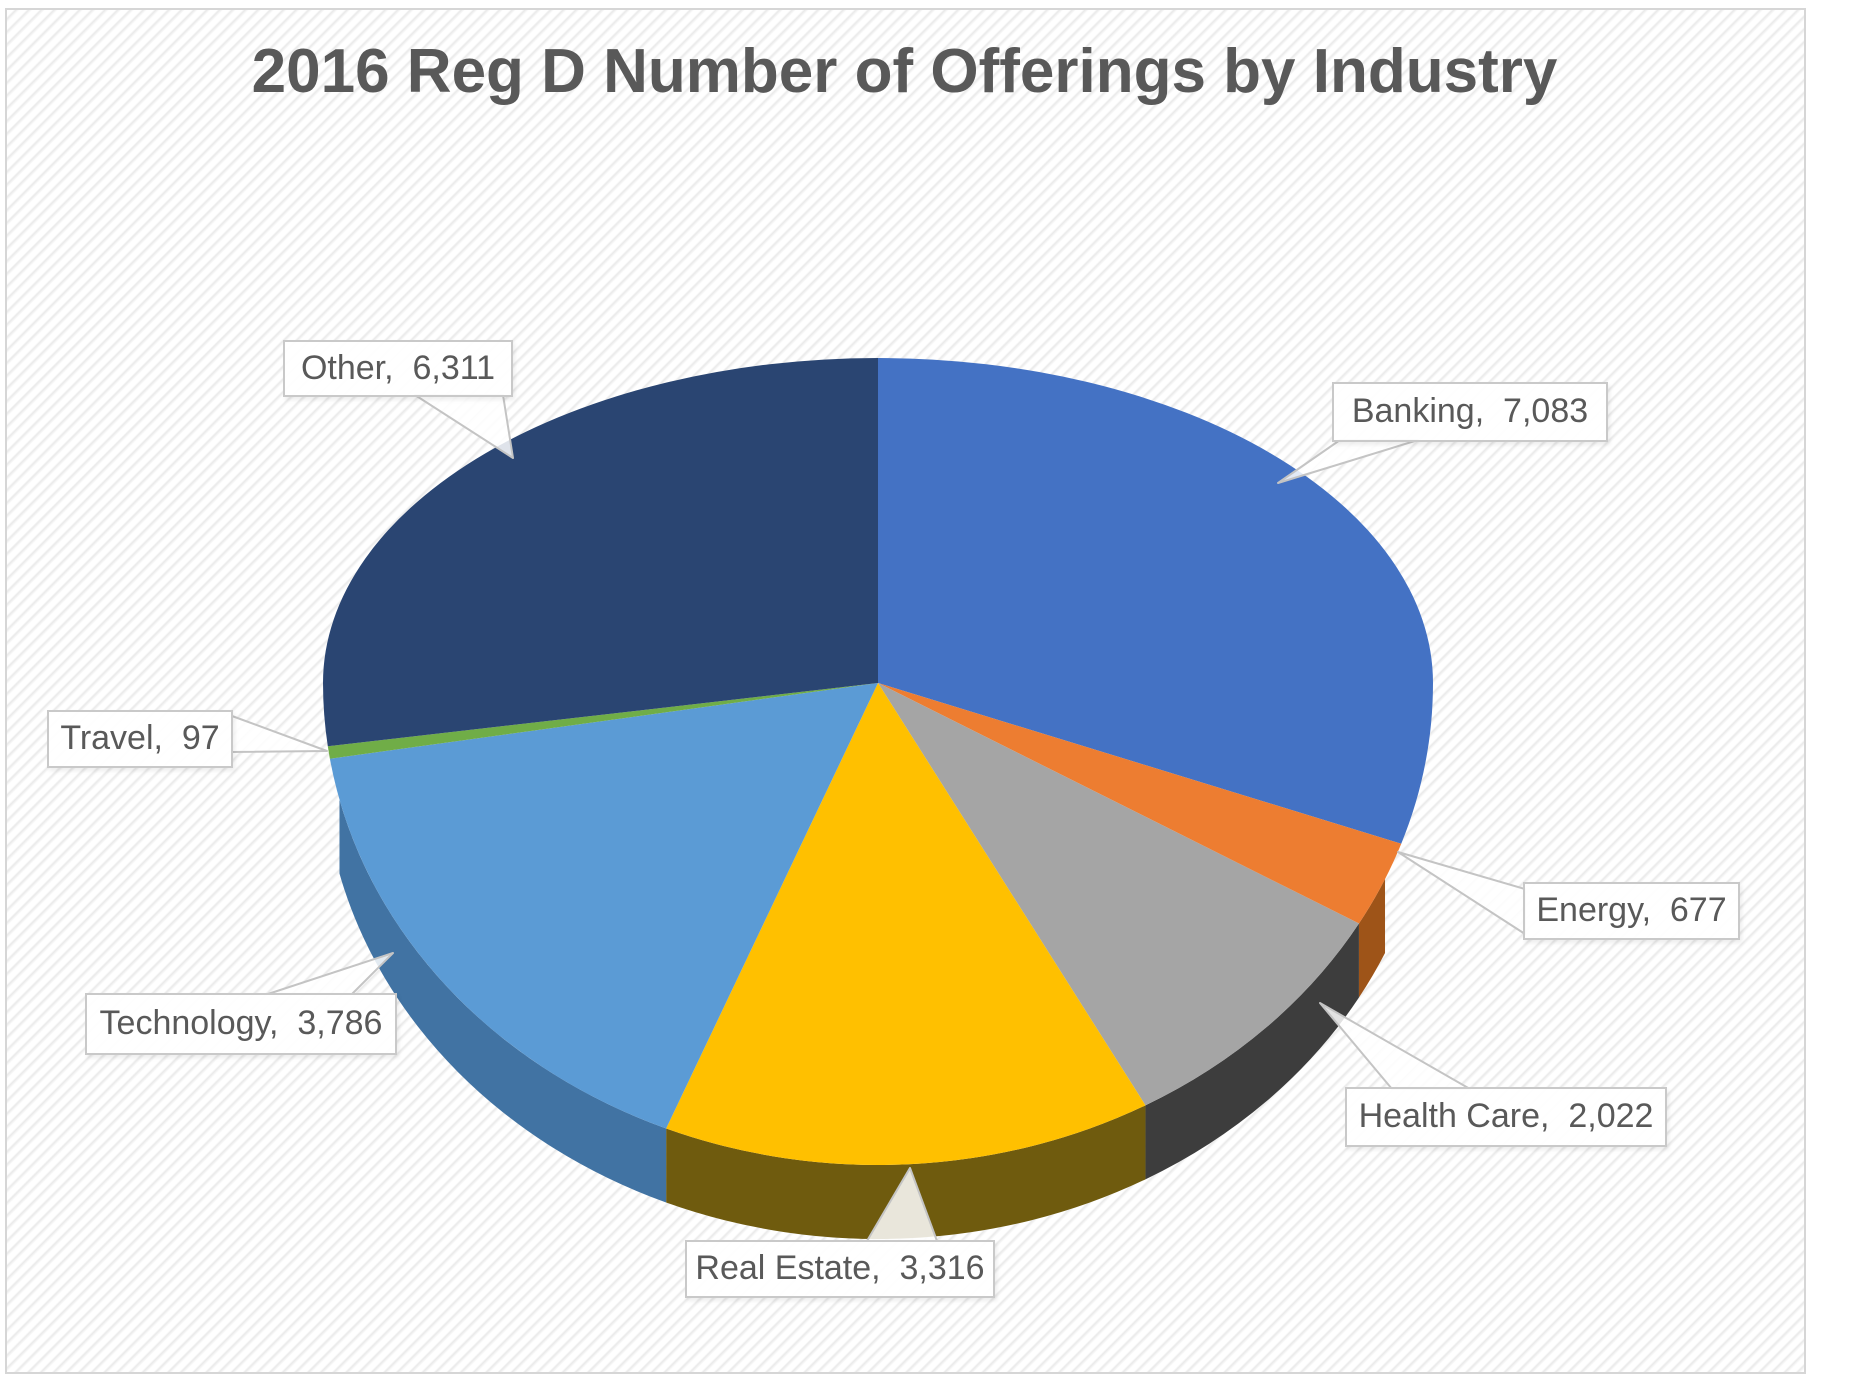  What do you see at coordinates (600, 552) in the screenshot?
I see `pie-slice-other` at bounding box center [600, 552].